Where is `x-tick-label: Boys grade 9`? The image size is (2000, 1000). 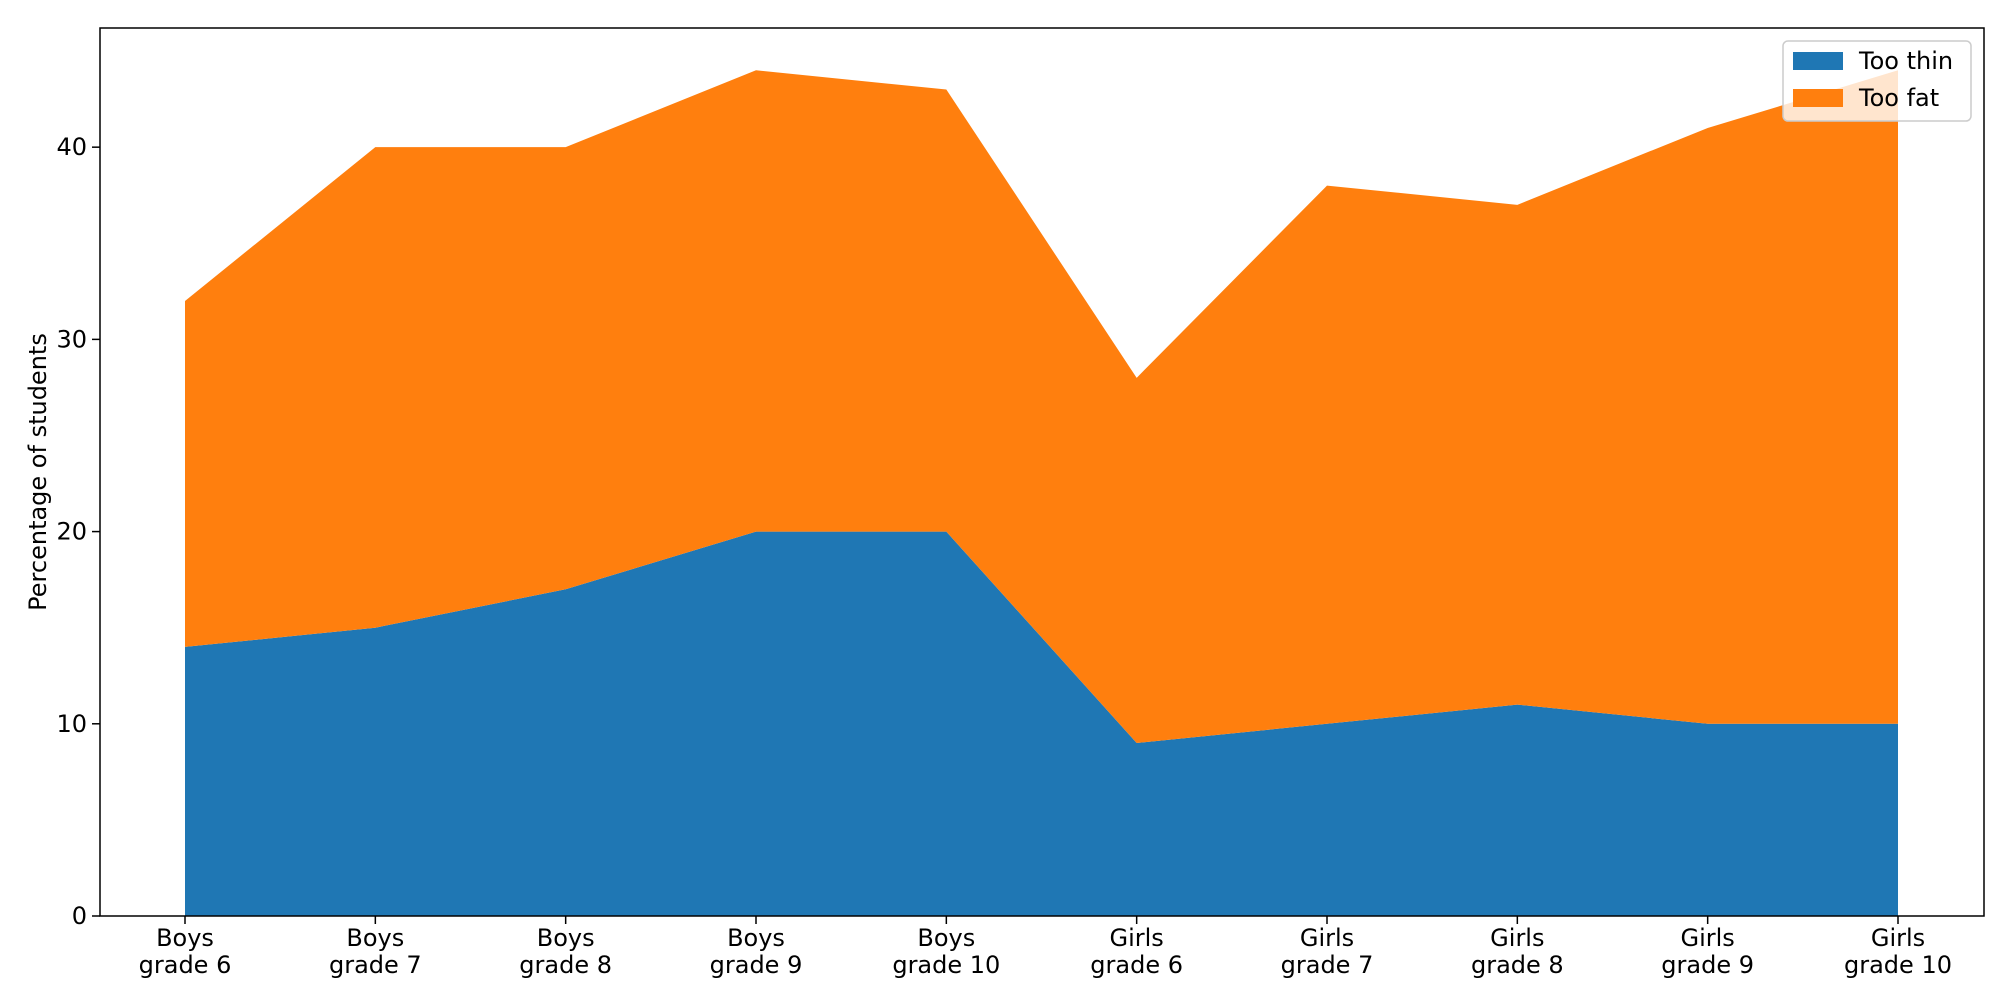
x-tick-label: Boys grade 9 is located at coordinates (756, 951).